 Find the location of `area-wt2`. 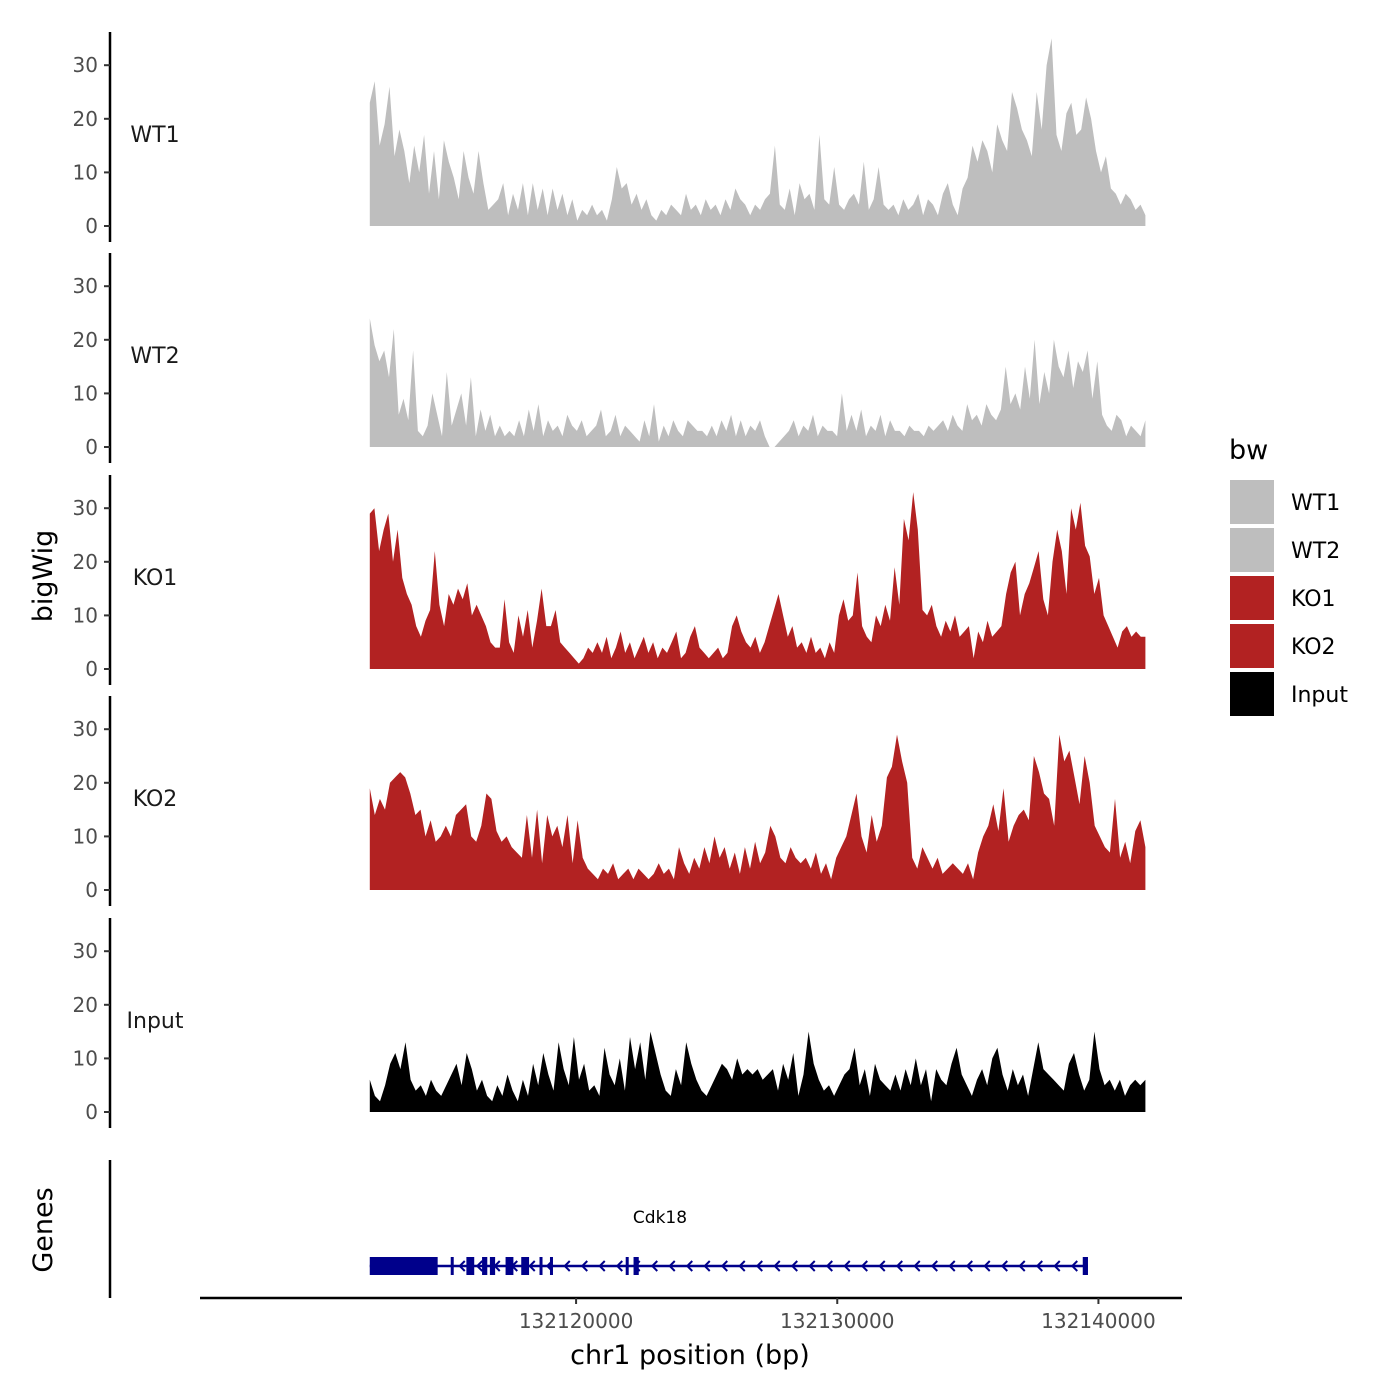

area-wt2 is located at coordinates (757, 382).